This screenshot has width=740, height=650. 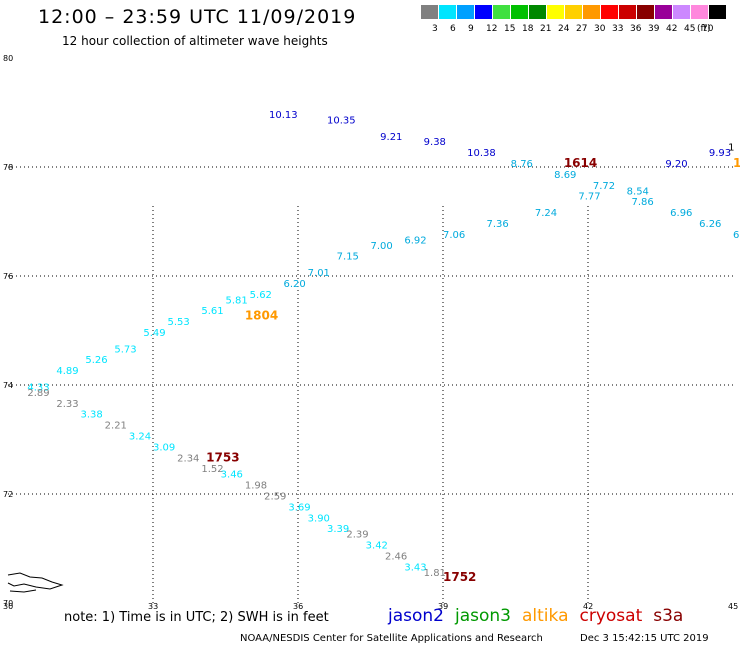 I want to click on wave-height-value: 7.00, so click(x=382, y=246).